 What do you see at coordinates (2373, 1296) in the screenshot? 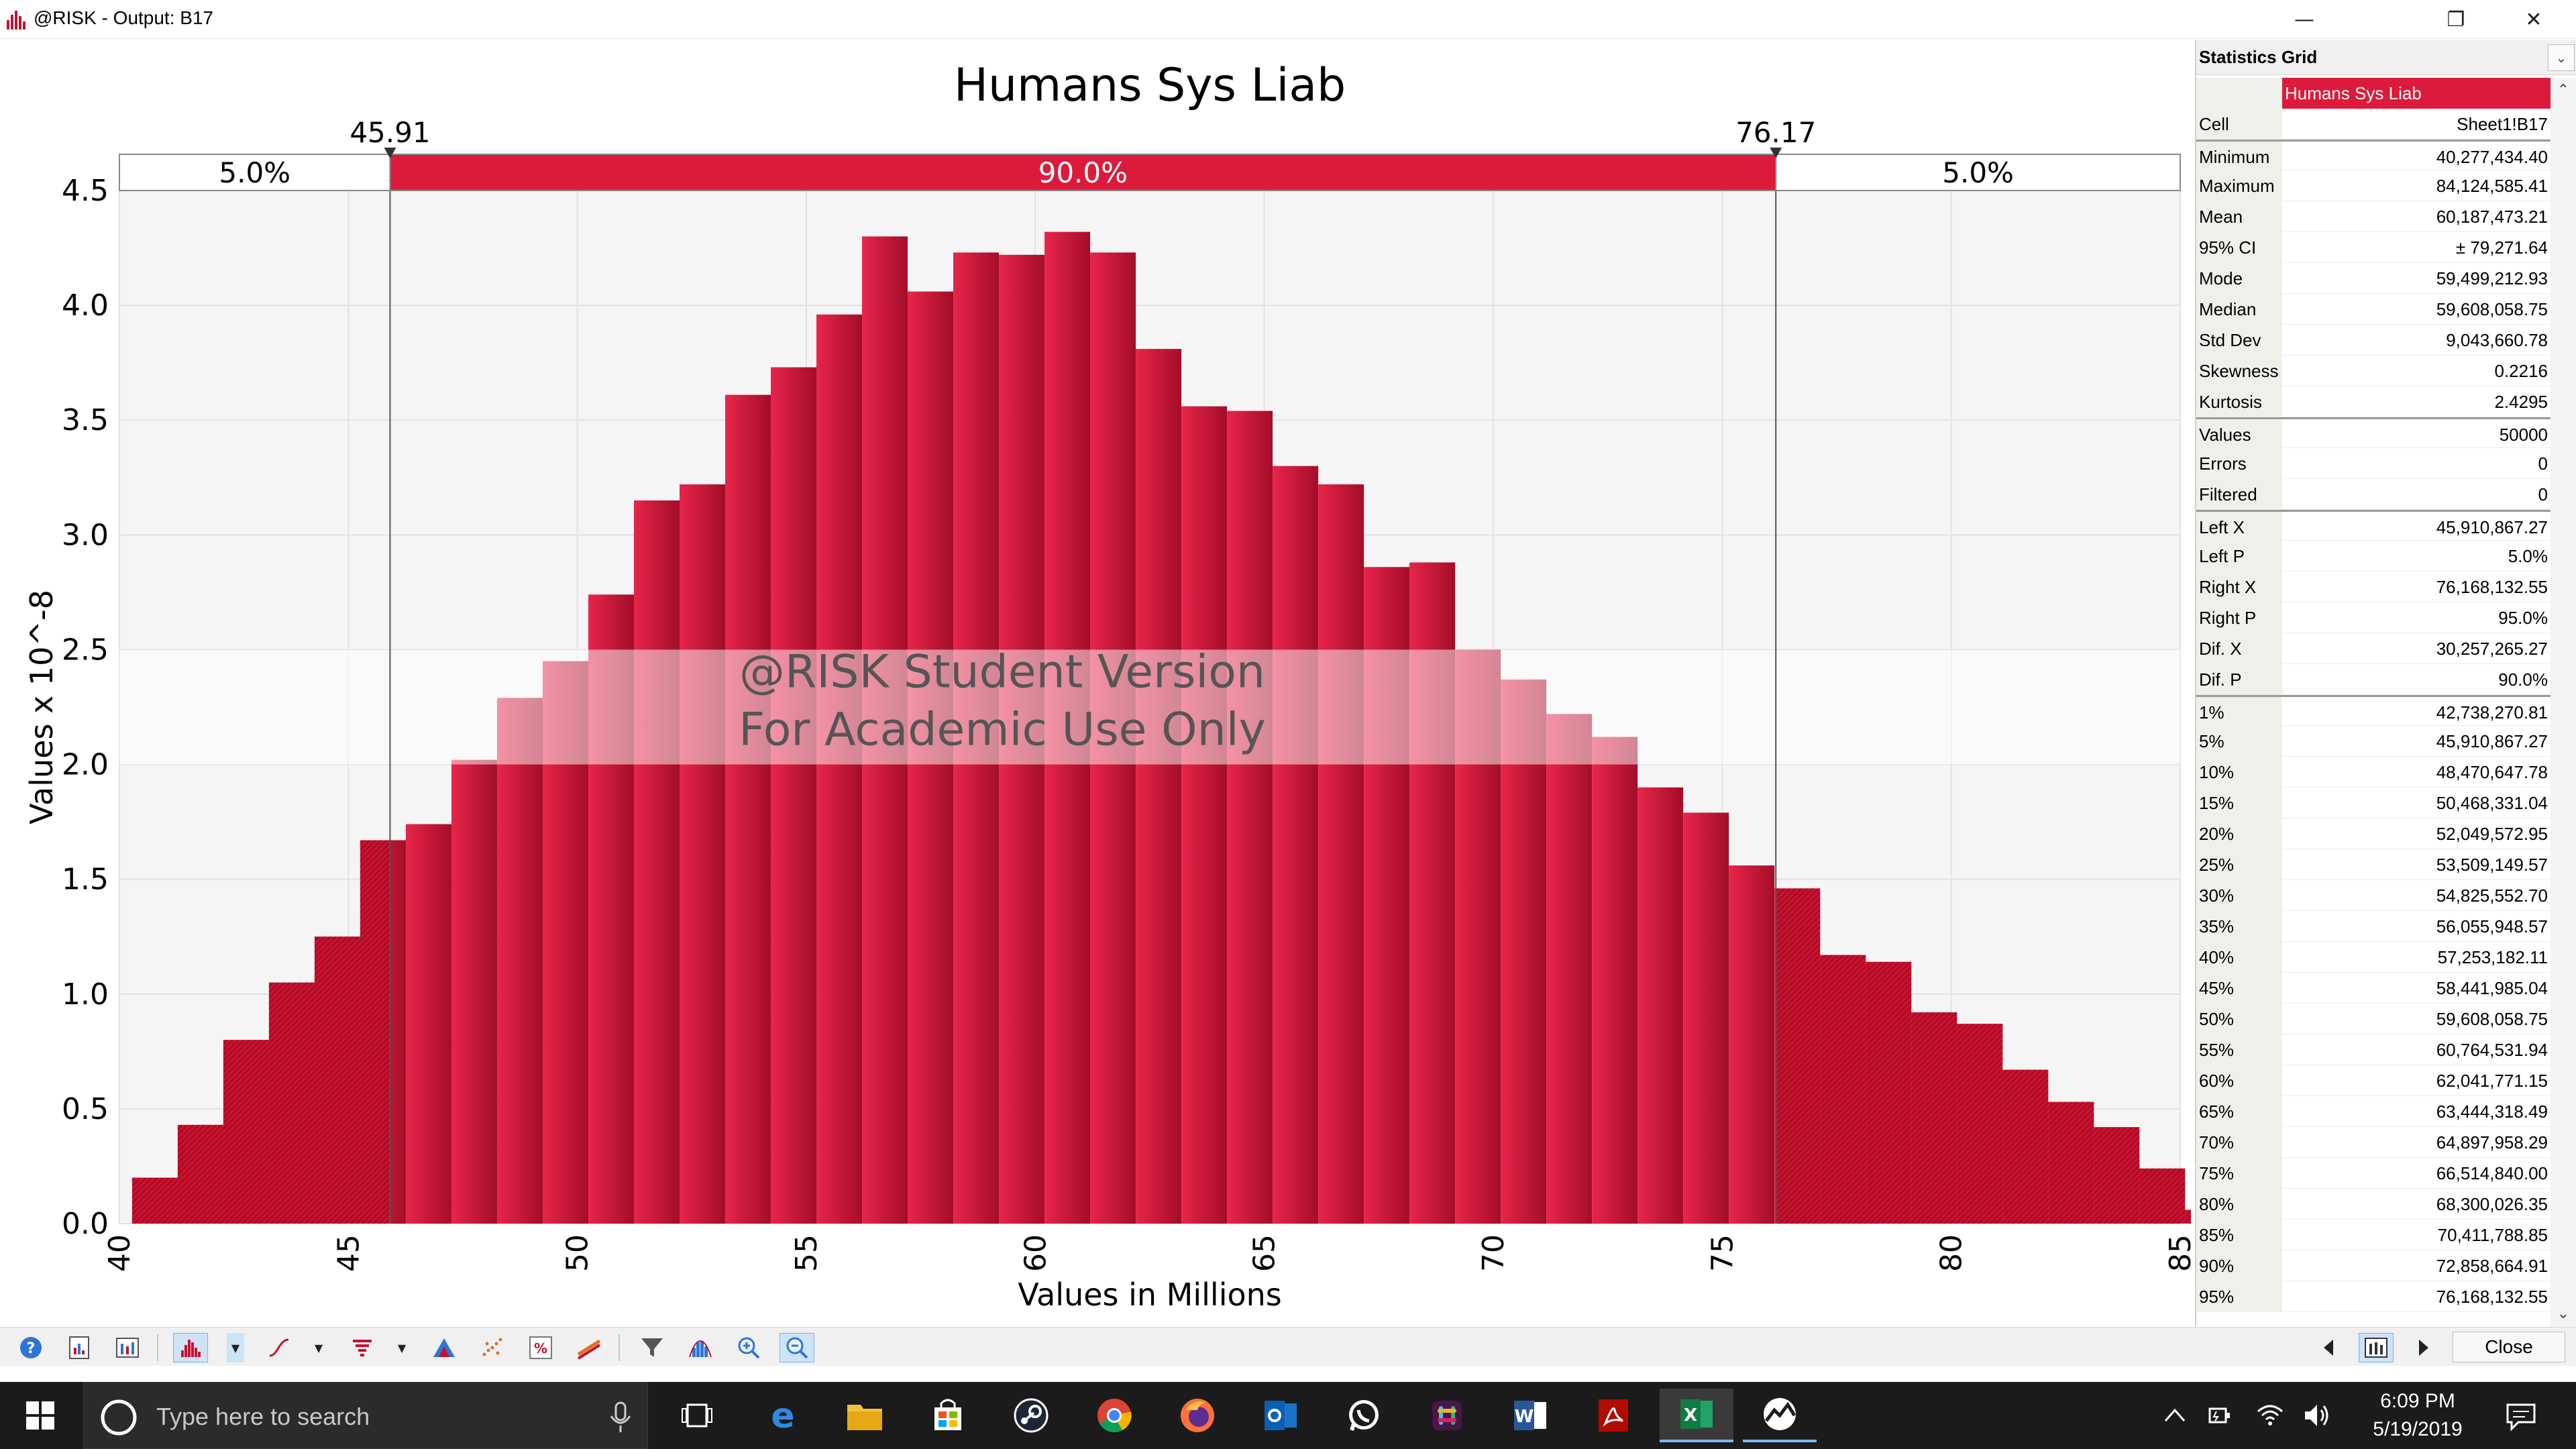
I see `stats-row: 95% 76,168,132.55` at bounding box center [2373, 1296].